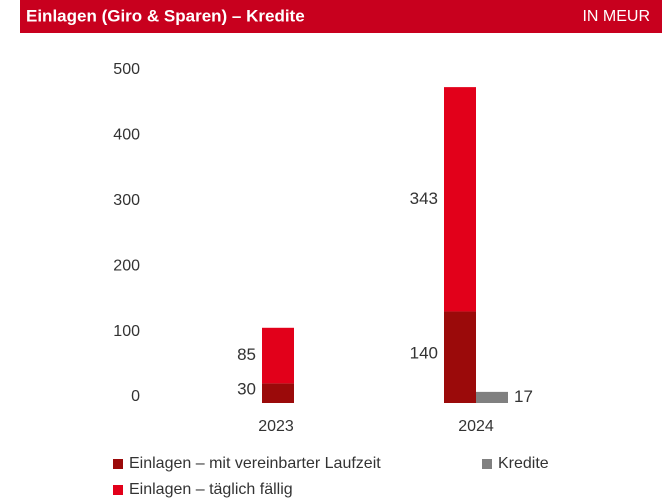 Image resolution: width=662 pixels, height=503 pixels. I want to click on y-tick-label: 300, so click(126, 200).